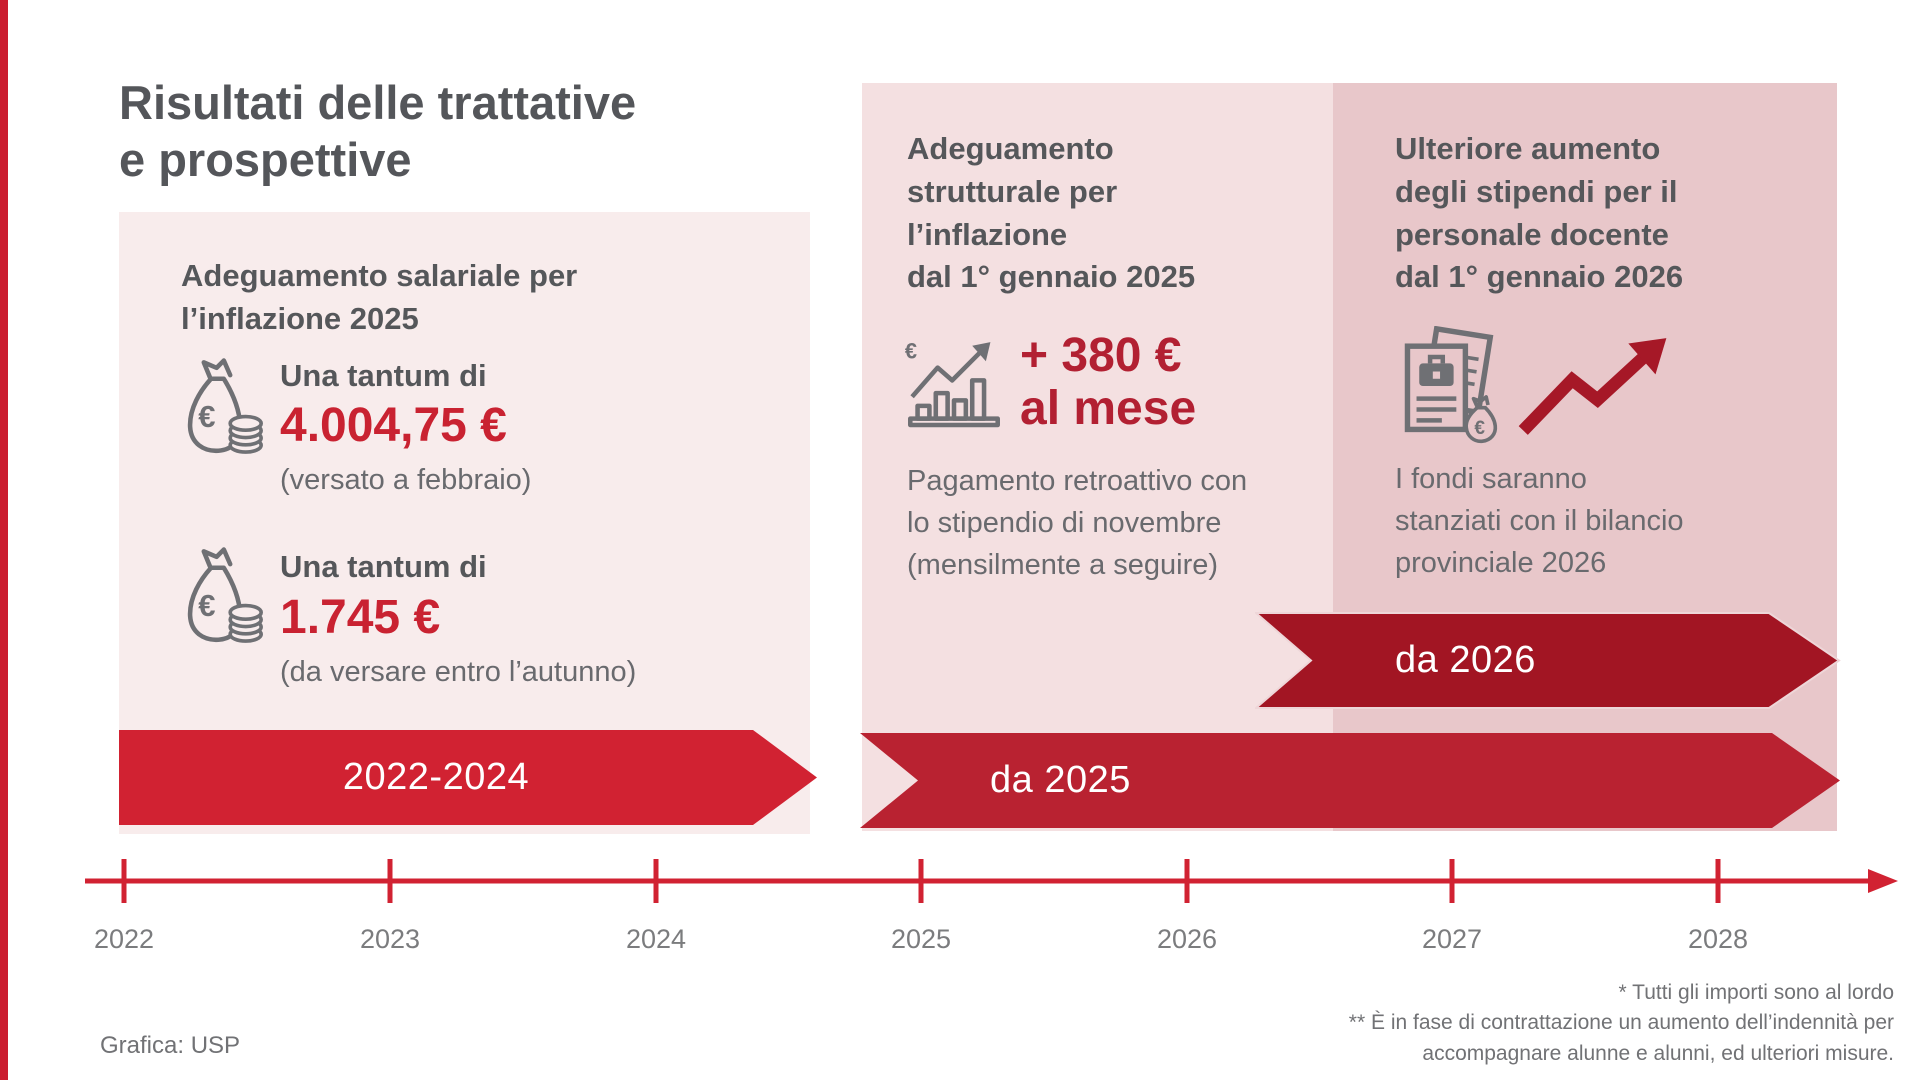  Describe the element at coordinates (921, 939) in the screenshot. I see `timeline-year-2025: 2025` at that location.